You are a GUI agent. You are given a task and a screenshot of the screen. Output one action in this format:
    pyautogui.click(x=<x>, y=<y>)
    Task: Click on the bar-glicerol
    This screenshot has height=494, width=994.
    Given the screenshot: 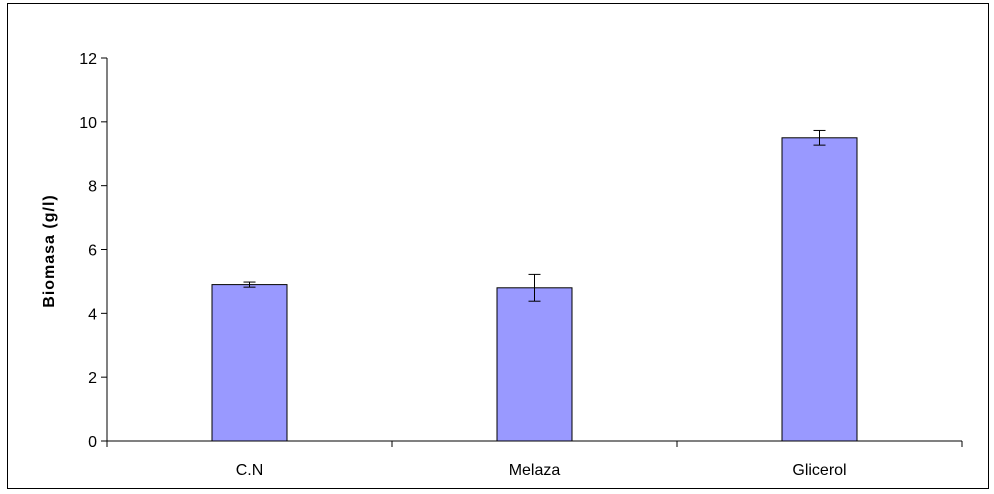 What is the action you would take?
    pyautogui.click(x=819, y=289)
    